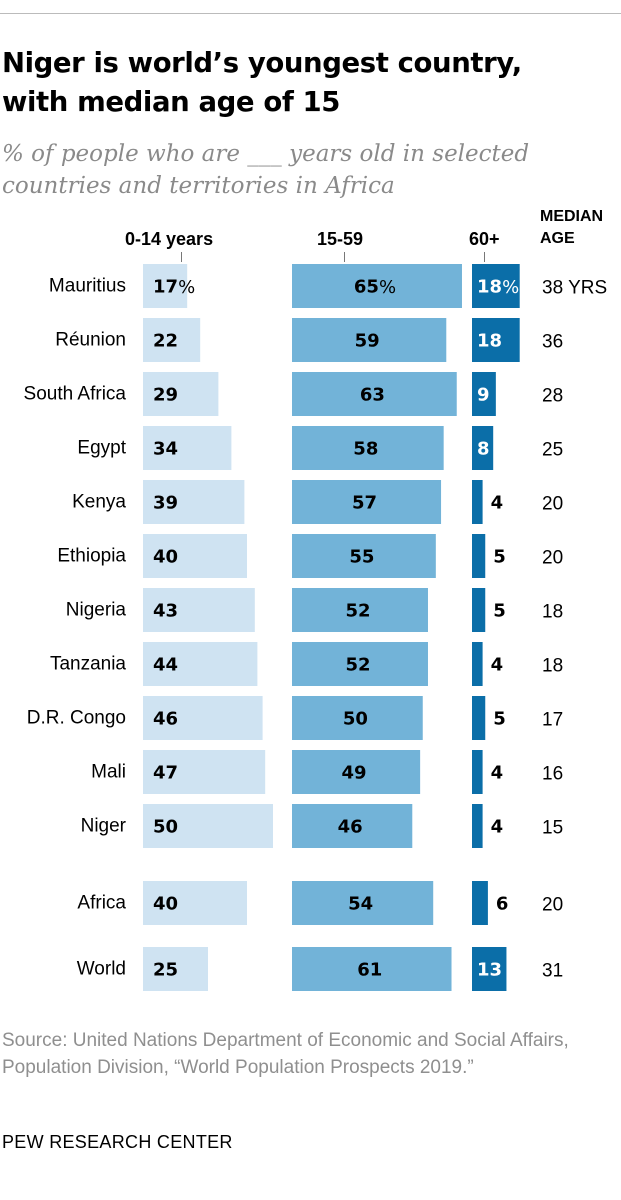 Image resolution: width=621 pixels, height=1200 pixels. I want to click on row-label-mauritius: Mauritius, so click(87, 286).